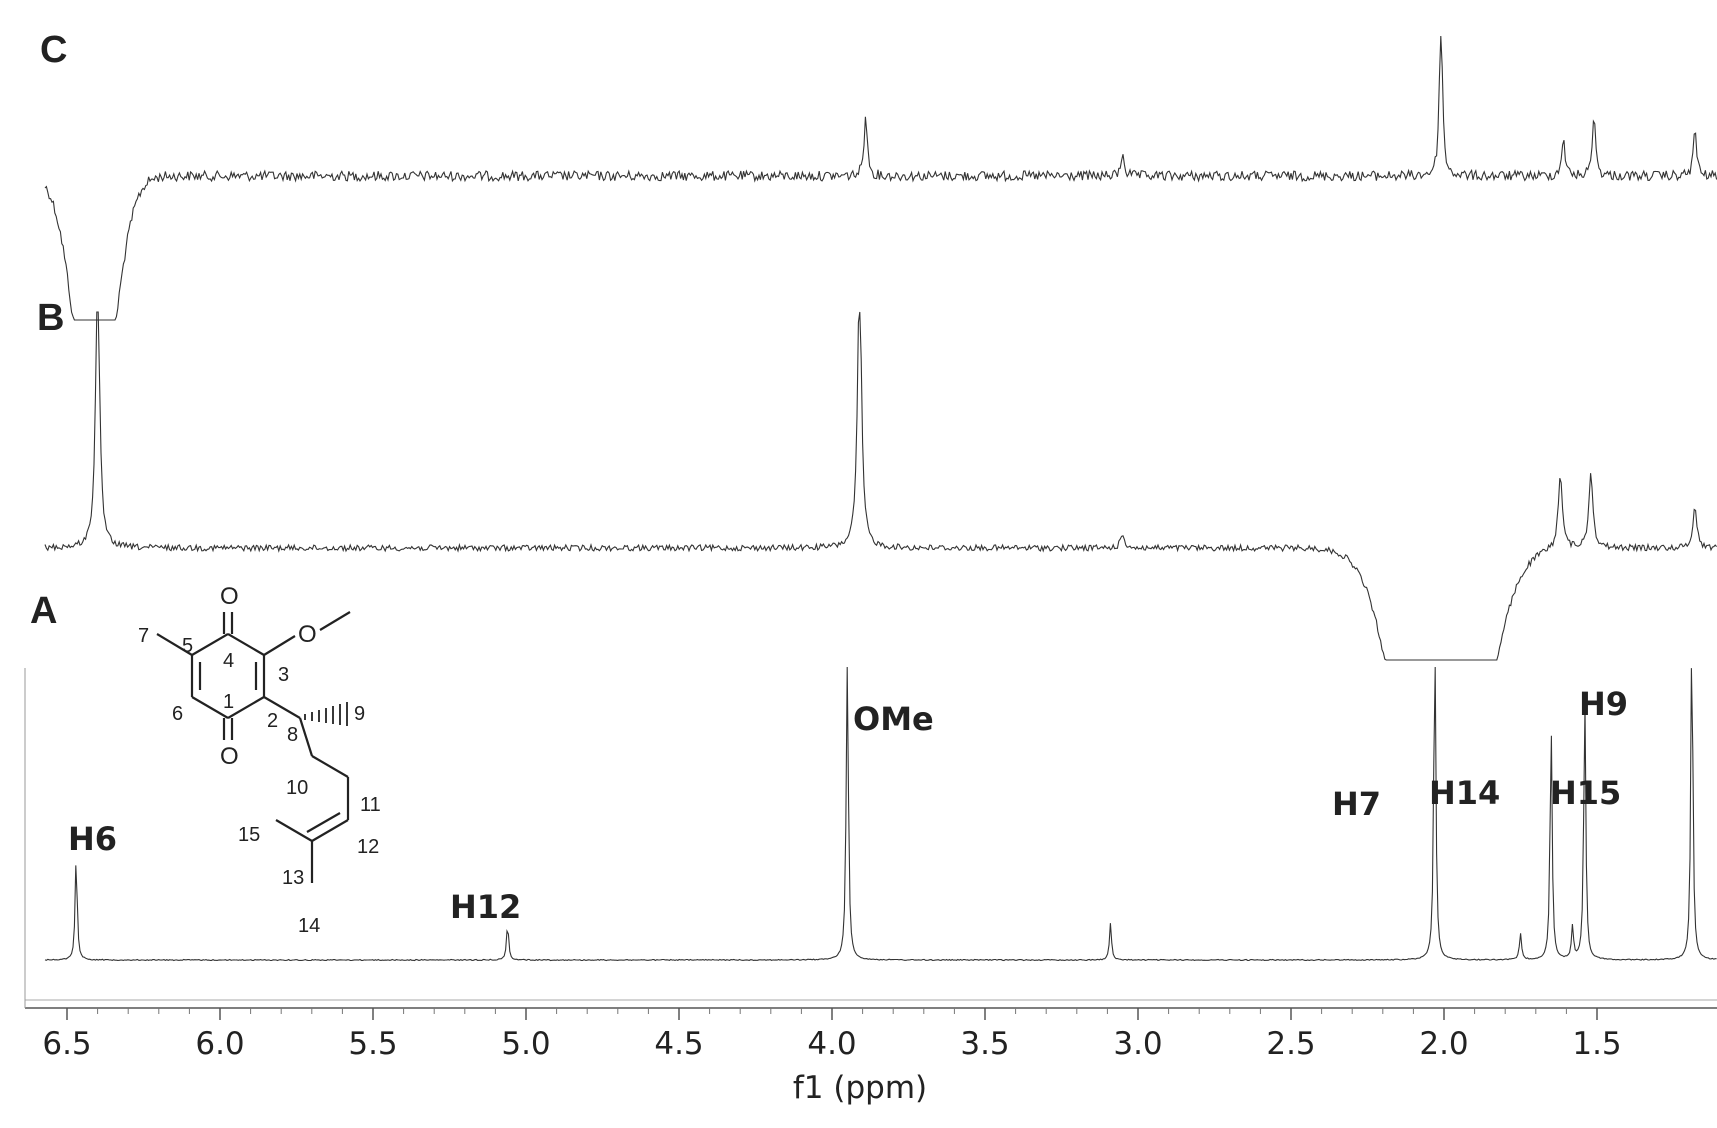  What do you see at coordinates (210, 644) in the screenshot?
I see `bond-c4-c5` at bounding box center [210, 644].